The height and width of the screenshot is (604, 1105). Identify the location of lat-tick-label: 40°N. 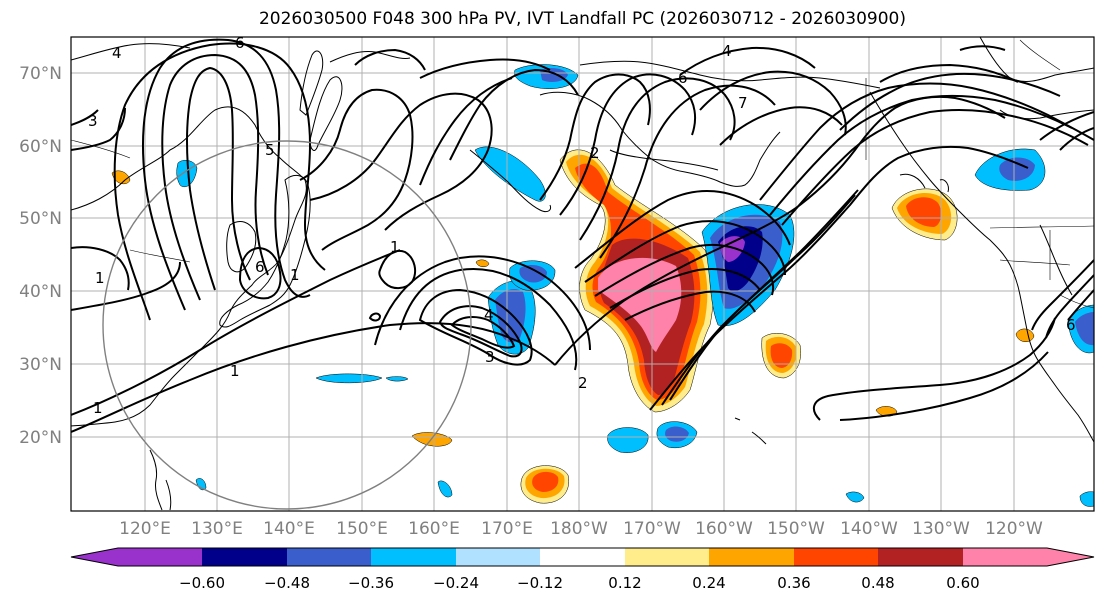
(40, 292).